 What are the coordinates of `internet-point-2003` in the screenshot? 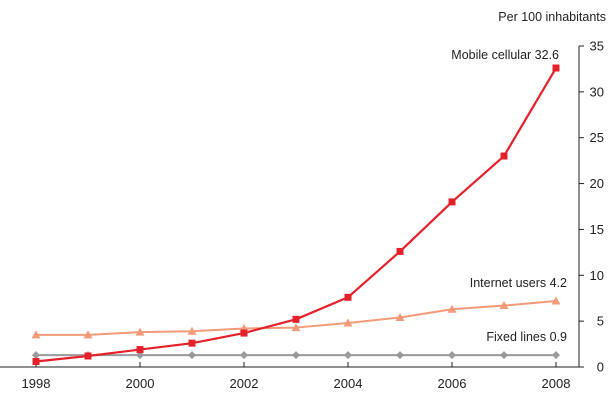 It's located at (296, 327).